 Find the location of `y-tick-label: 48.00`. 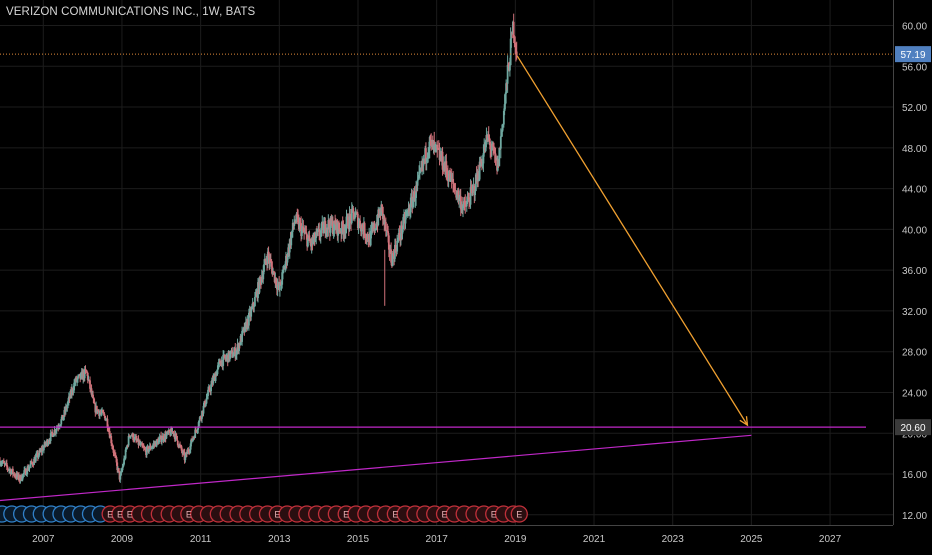

y-tick-label: 48.00 is located at coordinates (914, 149).